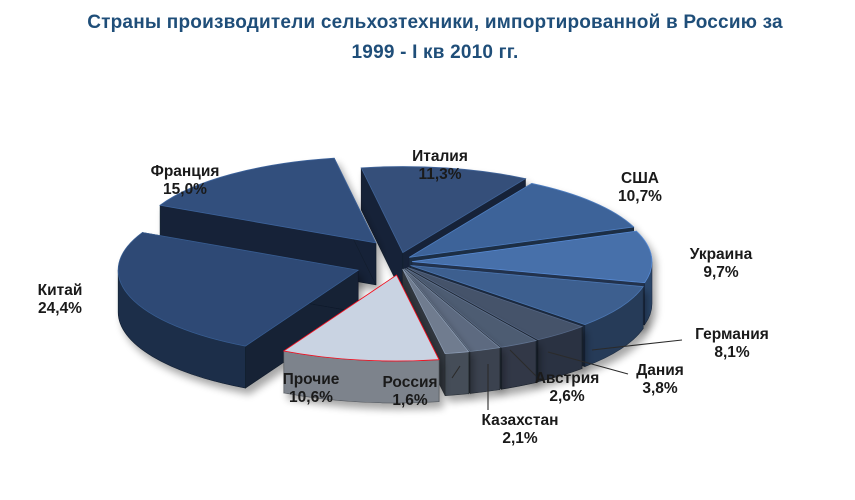 This screenshot has height=500, width=855. Describe the element at coordinates (60, 308) in the screenshot. I see `slice-label-value: 24,4%` at that location.